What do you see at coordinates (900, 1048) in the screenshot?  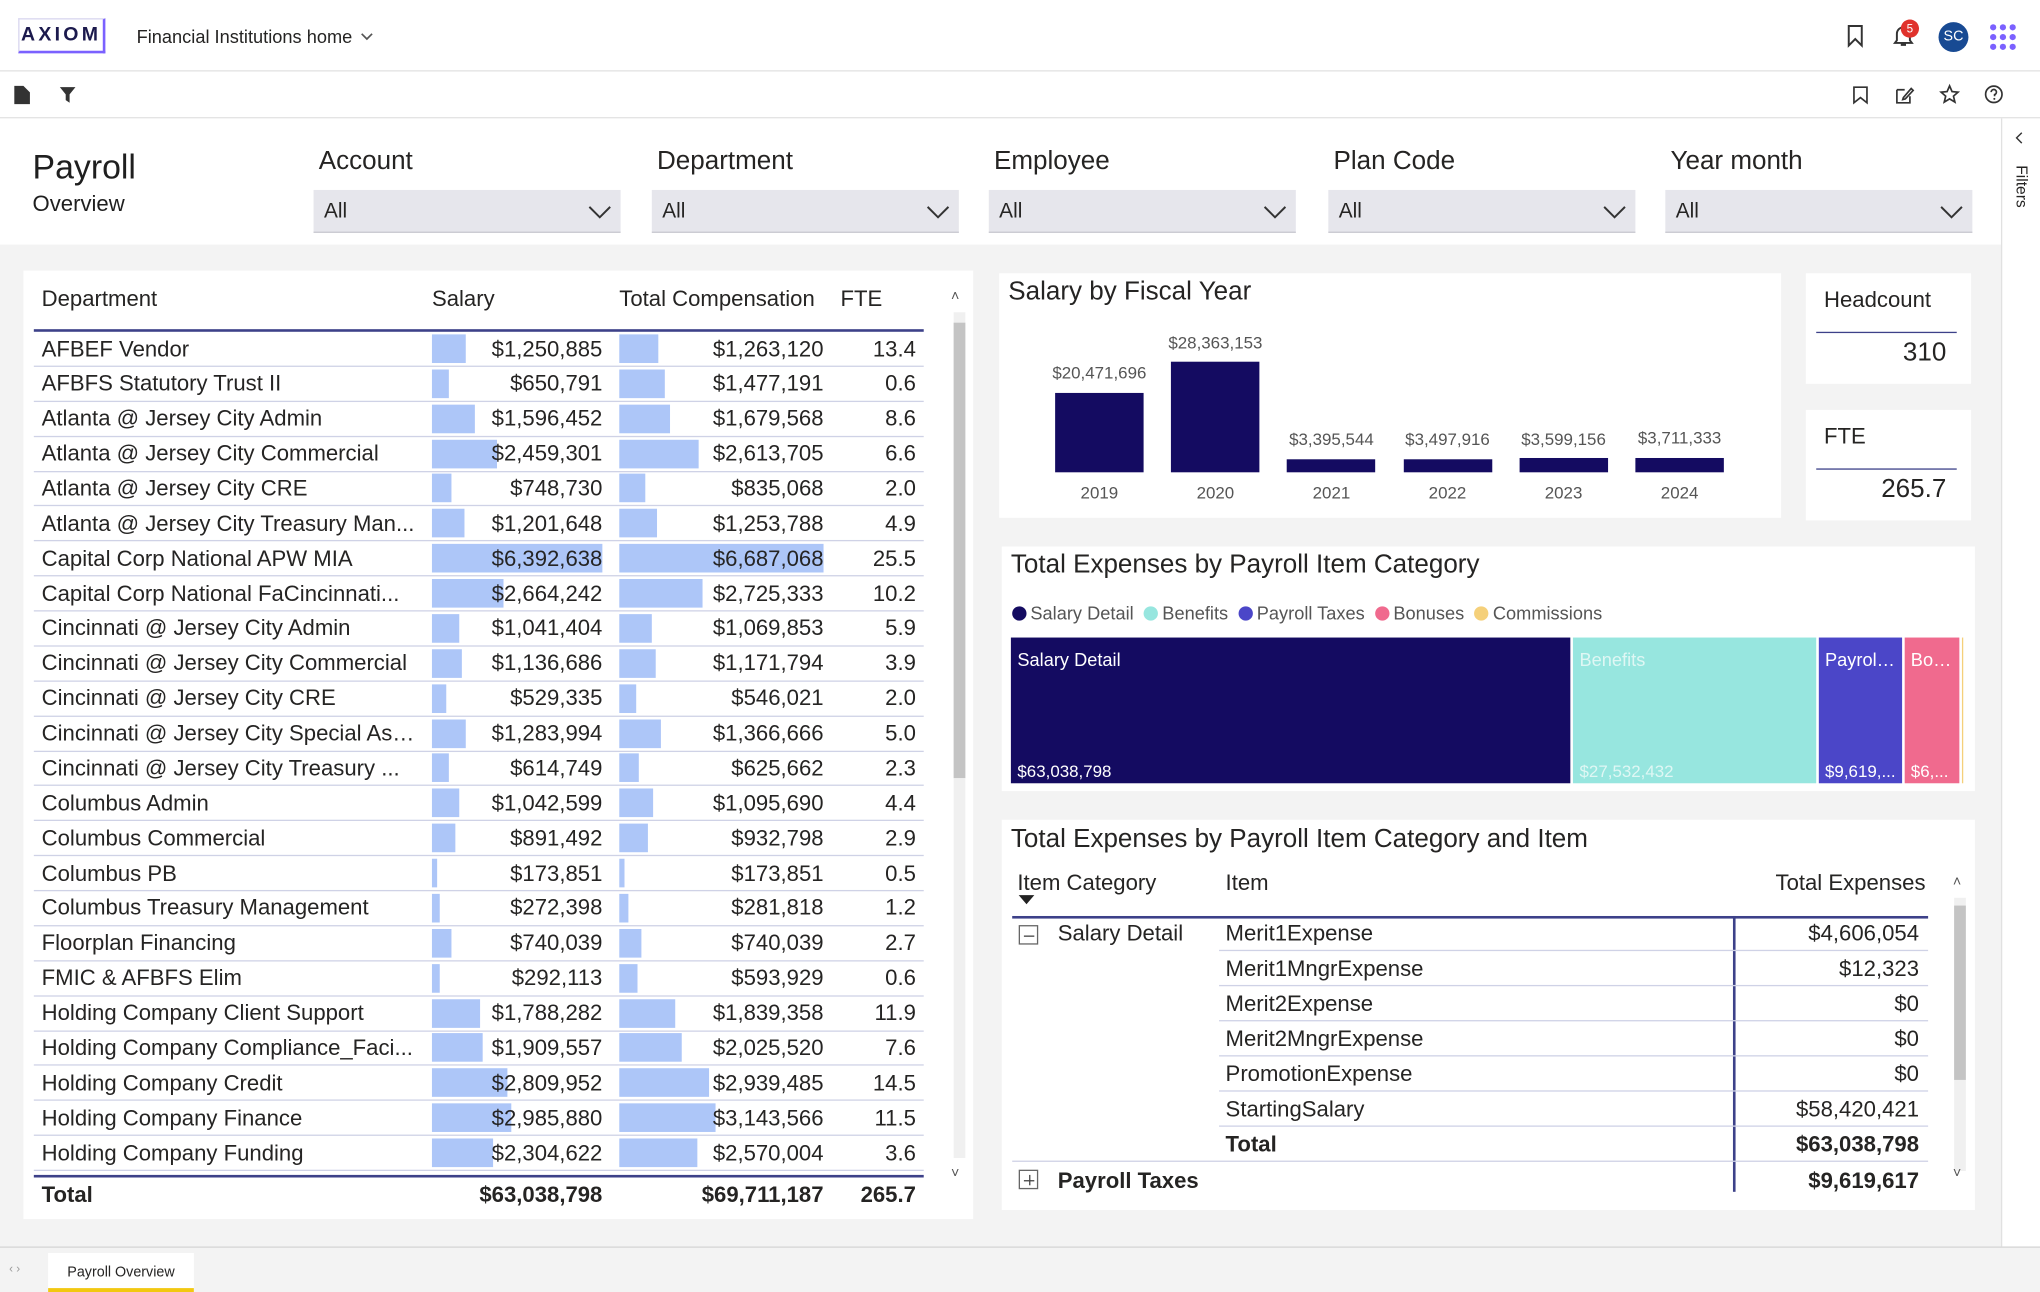 I see `fte-value: 7.6` at bounding box center [900, 1048].